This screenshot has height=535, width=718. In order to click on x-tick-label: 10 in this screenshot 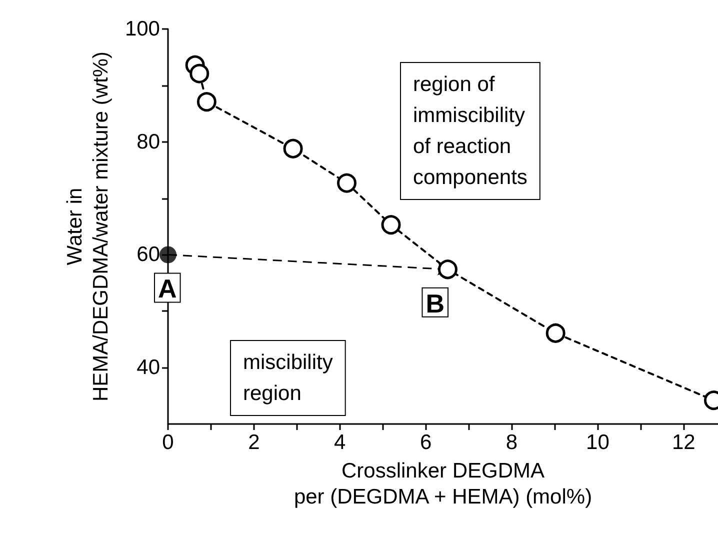, I will do `click(598, 442)`.